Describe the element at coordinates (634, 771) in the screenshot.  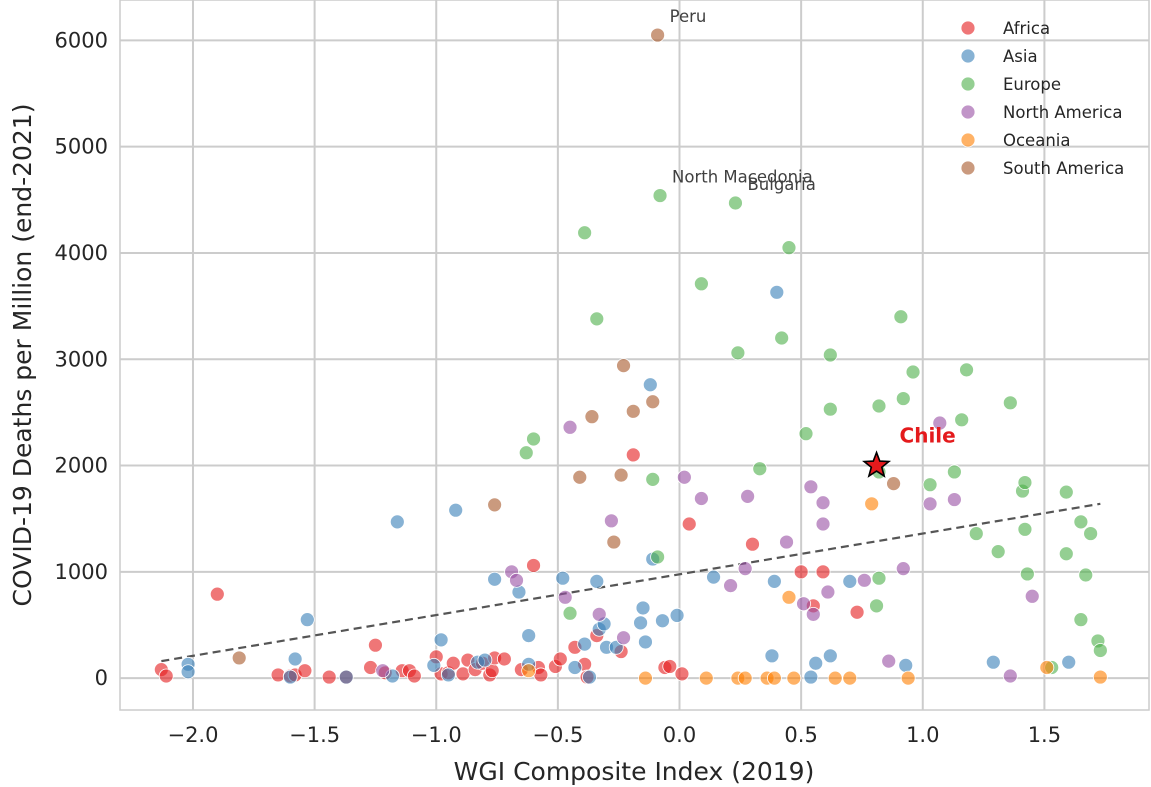
I see `x-axis-label: WGI Composite Index (2019)` at that location.